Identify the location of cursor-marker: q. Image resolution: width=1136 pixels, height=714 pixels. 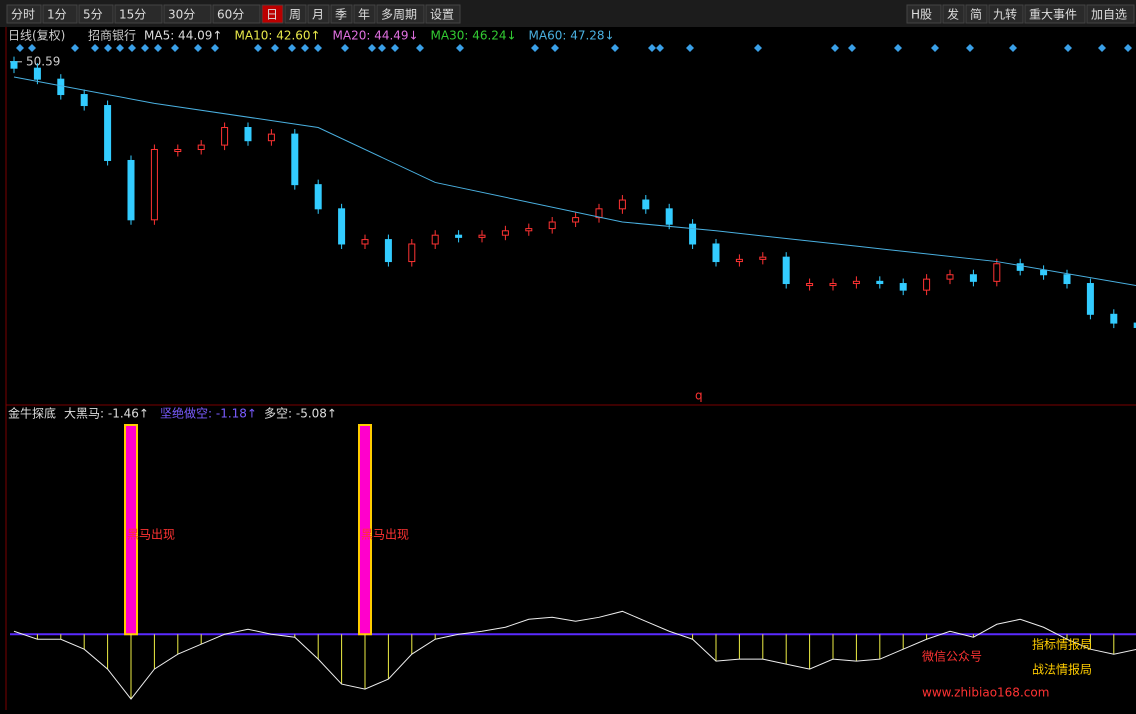
(699, 396).